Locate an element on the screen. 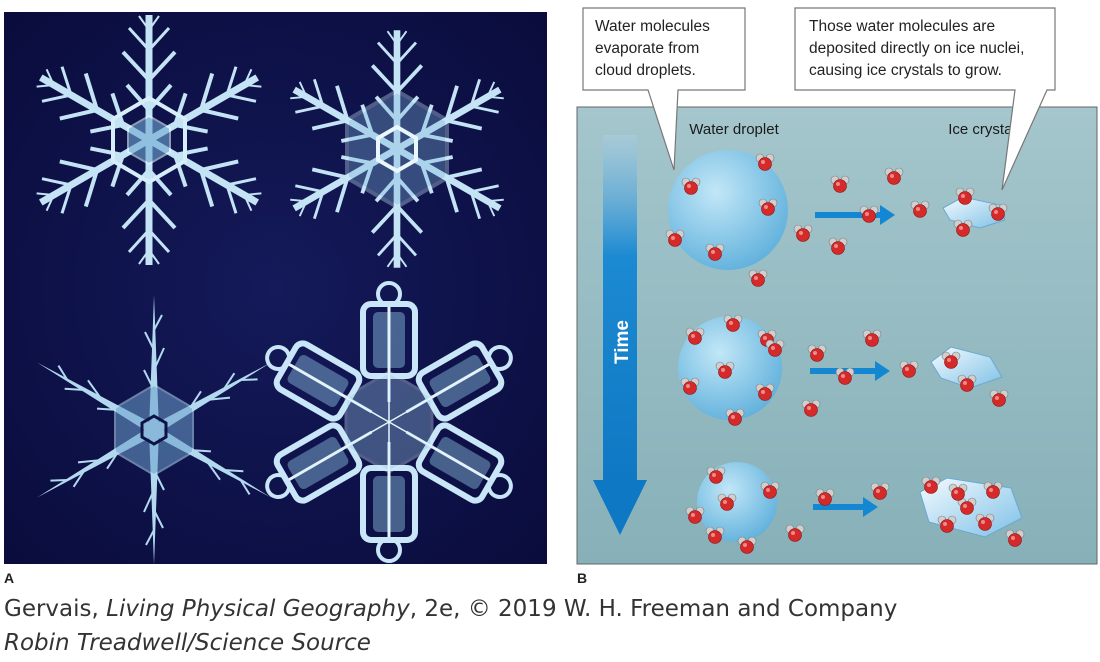 The image size is (1100, 662). callout-right-line3: causing ice crystals to grow. is located at coordinates (905, 70).